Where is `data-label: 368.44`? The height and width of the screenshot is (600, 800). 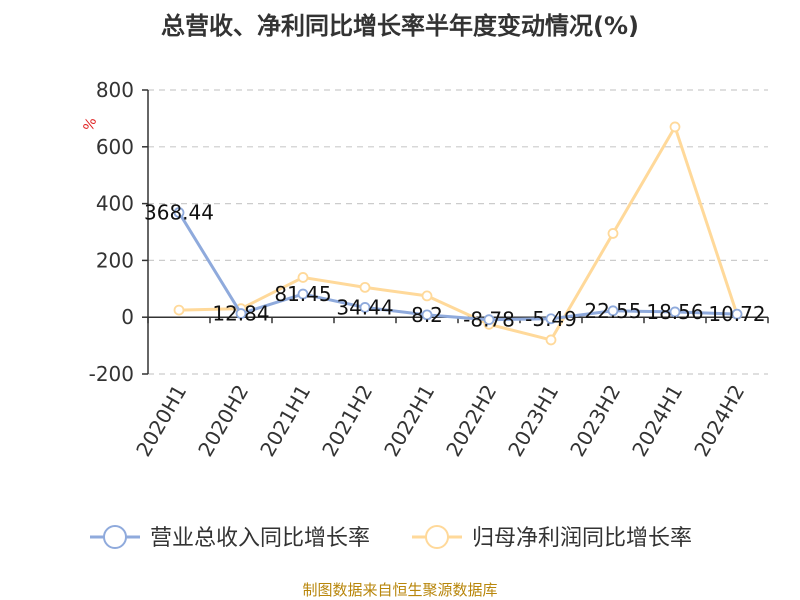 data-label: 368.44 is located at coordinates (179, 213).